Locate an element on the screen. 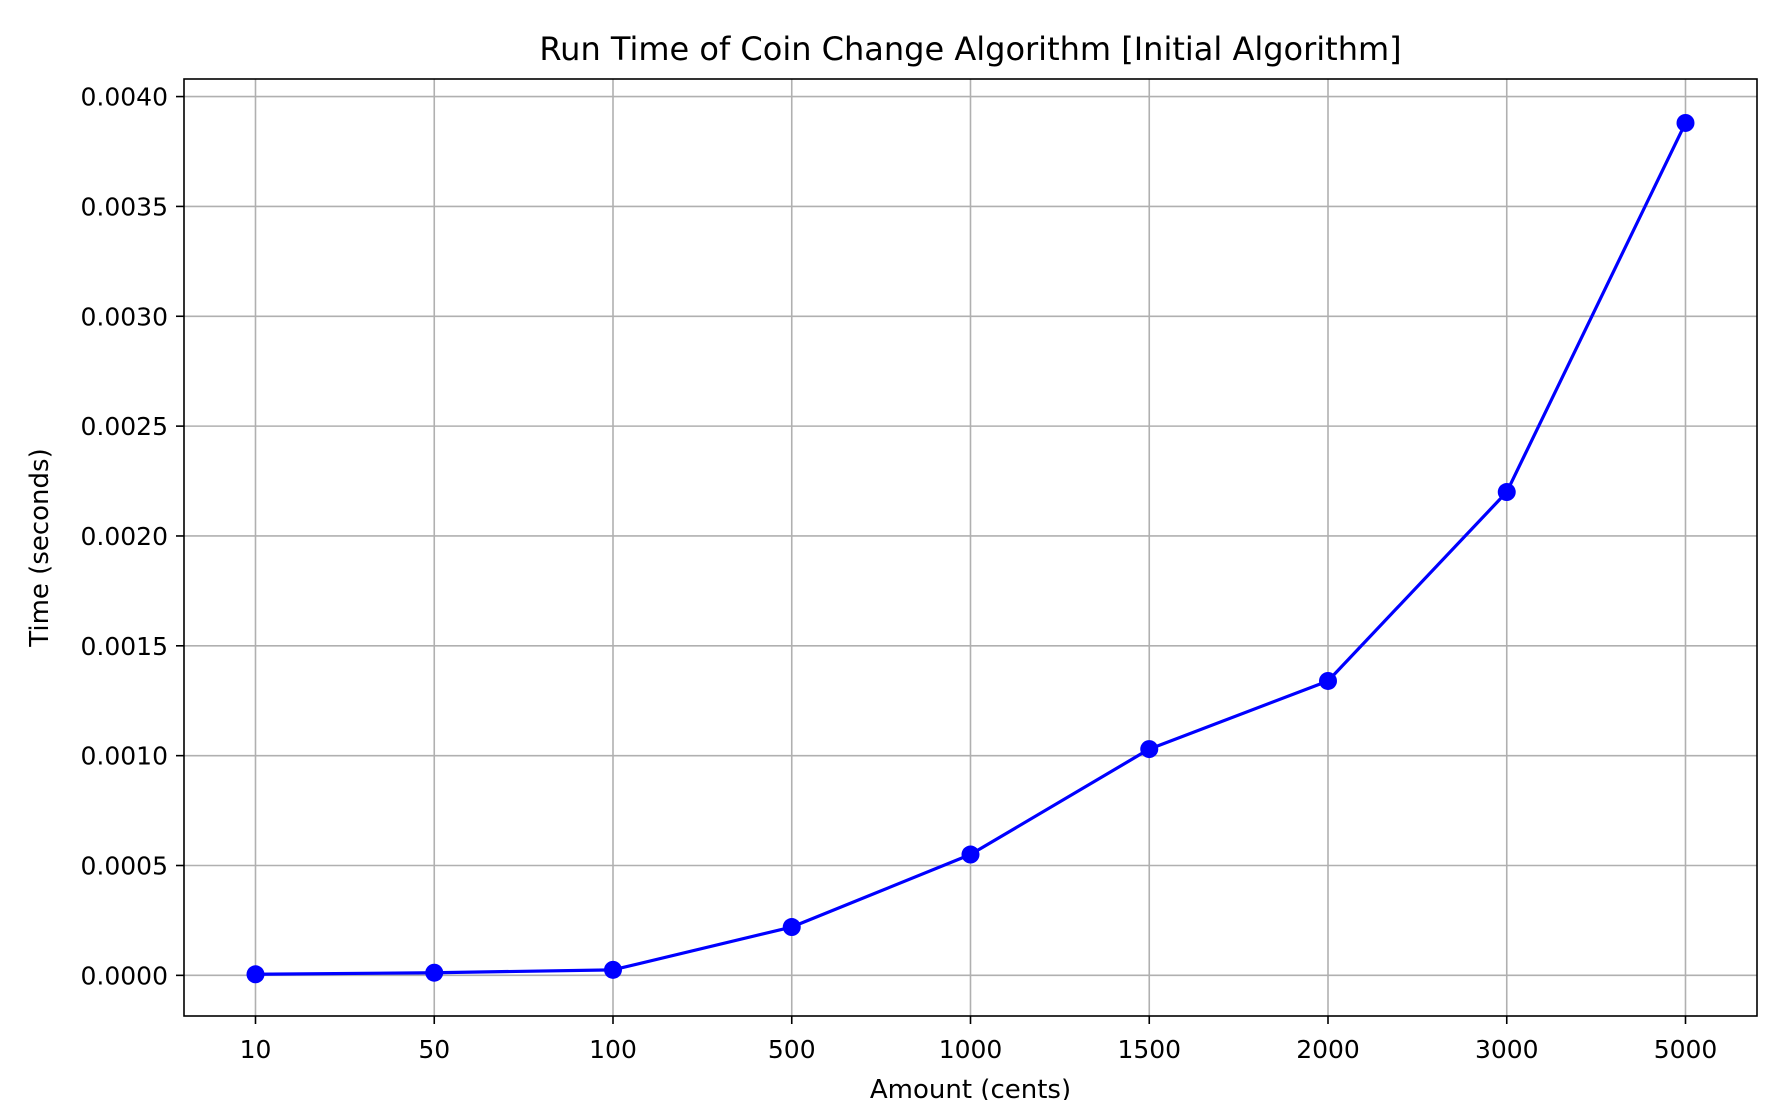 Image resolution: width=1780 pixels, height=1104 pixels. x-tick-label: 2000 is located at coordinates (1328, 1049).